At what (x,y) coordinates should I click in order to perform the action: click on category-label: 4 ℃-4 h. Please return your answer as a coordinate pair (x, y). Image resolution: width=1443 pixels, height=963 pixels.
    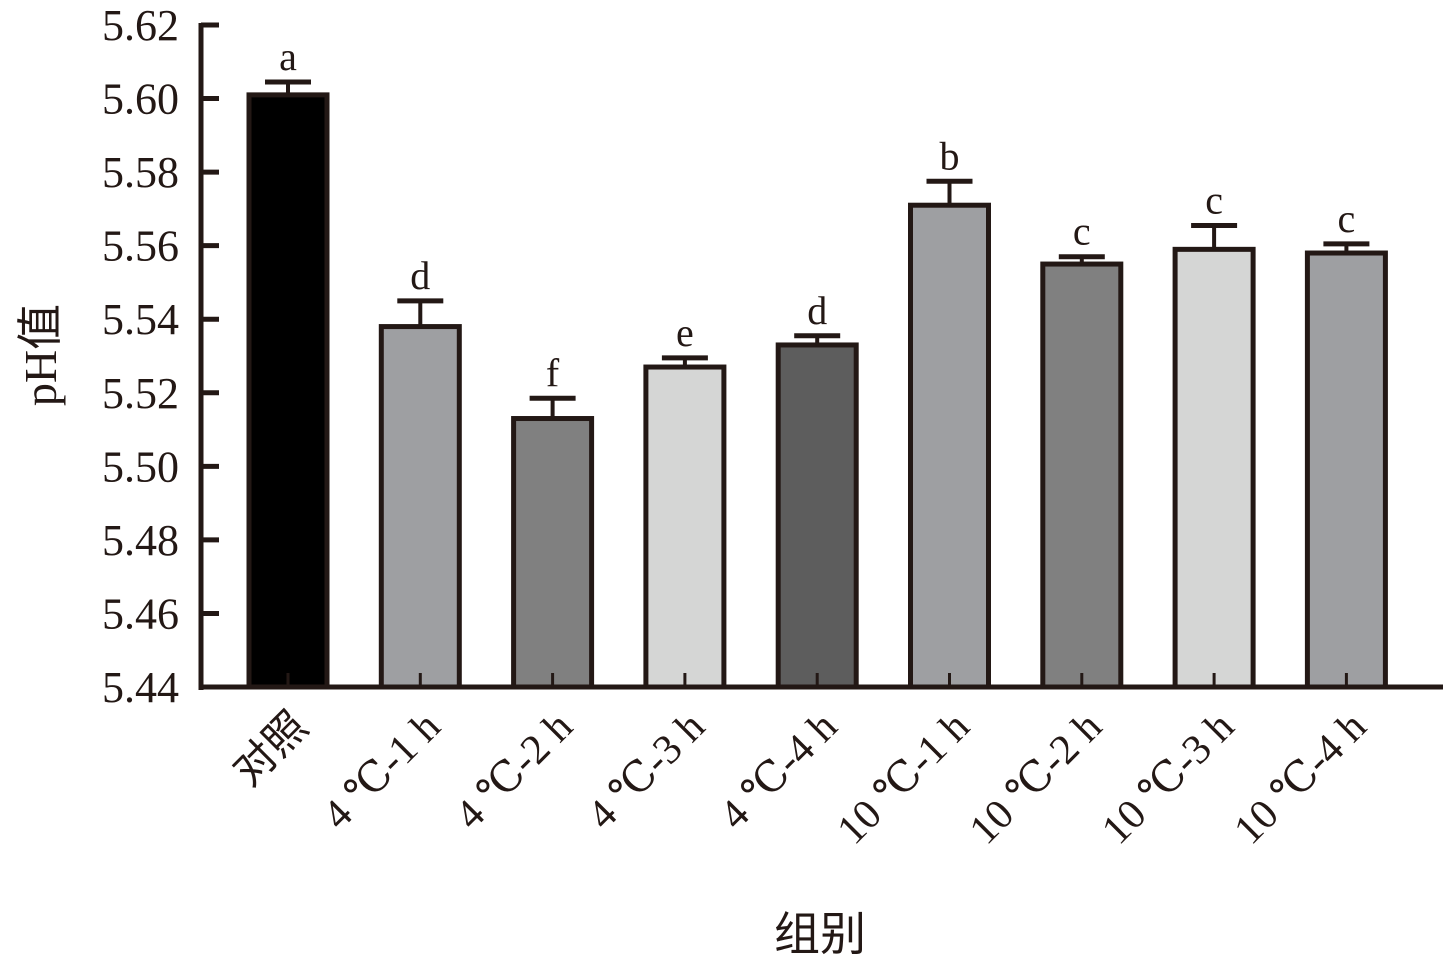
    Looking at the image, I should click on (778, 771).